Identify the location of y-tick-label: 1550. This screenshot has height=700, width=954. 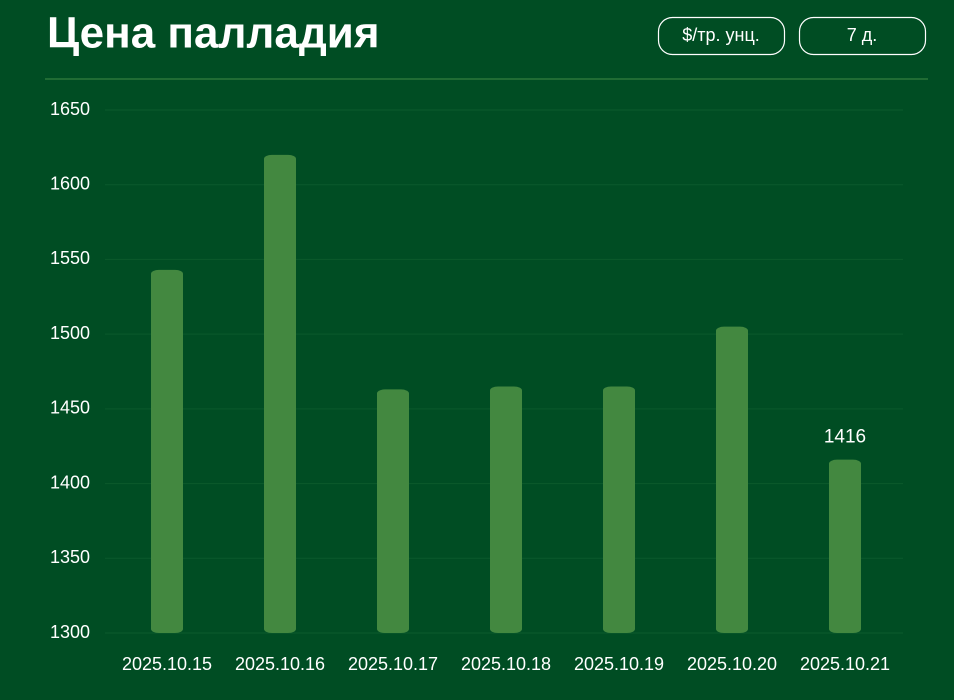
(70, 258).